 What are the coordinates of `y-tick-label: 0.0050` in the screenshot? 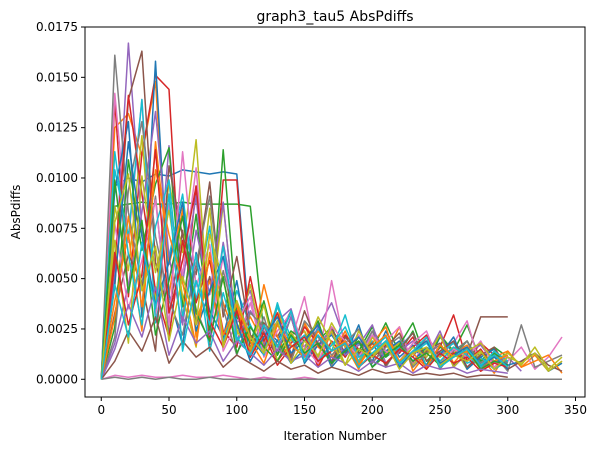 It's located at (57, 279).